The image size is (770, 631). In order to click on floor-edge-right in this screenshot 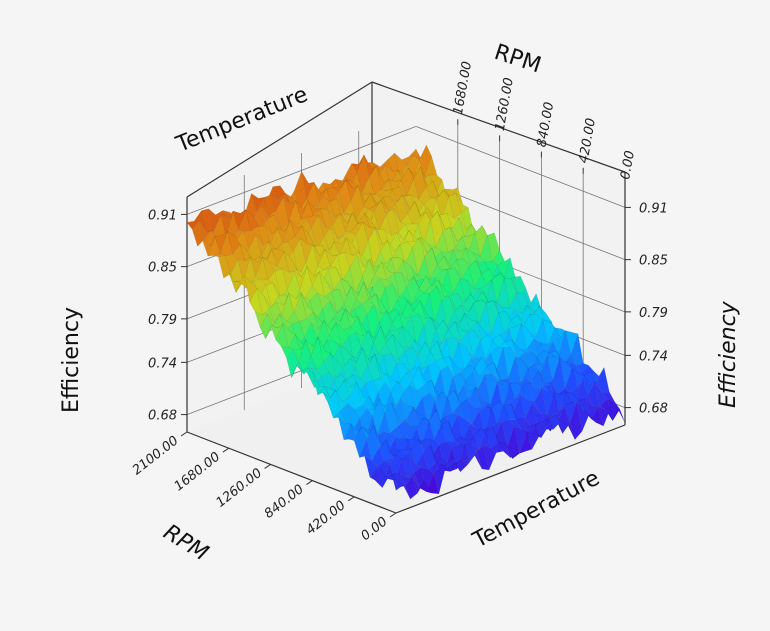, I will do `click(510, 469)`.